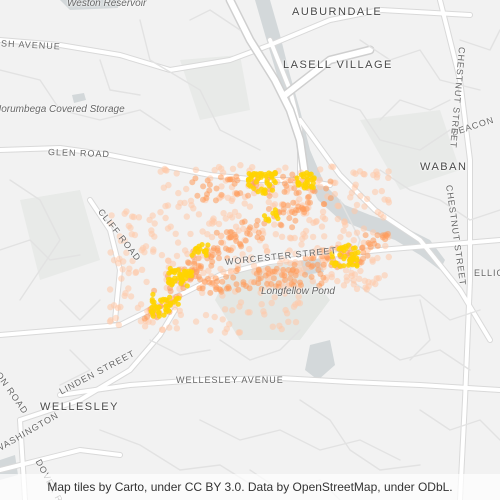 The image size is (500, 500). I want to click on street-label-glen-road: GLEN ROAD, so click(79, 153).